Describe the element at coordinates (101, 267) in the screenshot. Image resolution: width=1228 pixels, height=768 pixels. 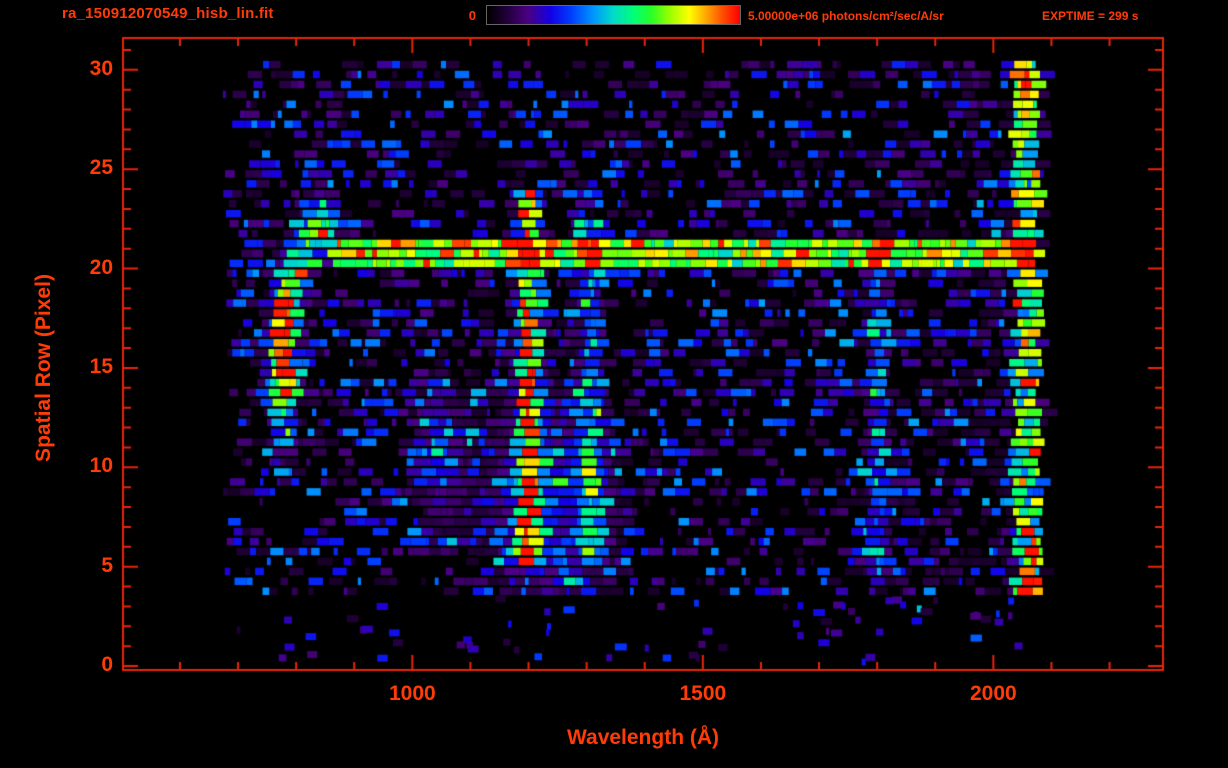
I see `y-tick-label: 20` at that location.